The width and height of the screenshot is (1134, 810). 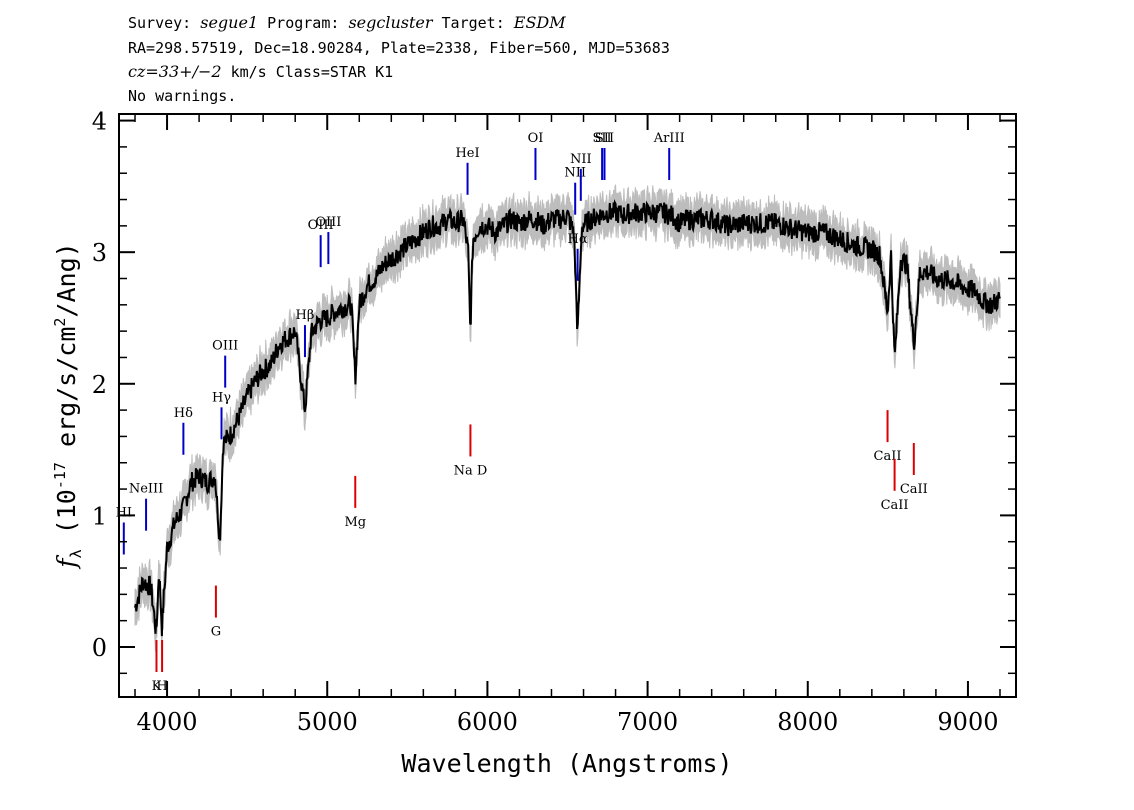 I want to click on absorption-line-label: H, so click(x=161, y=686).